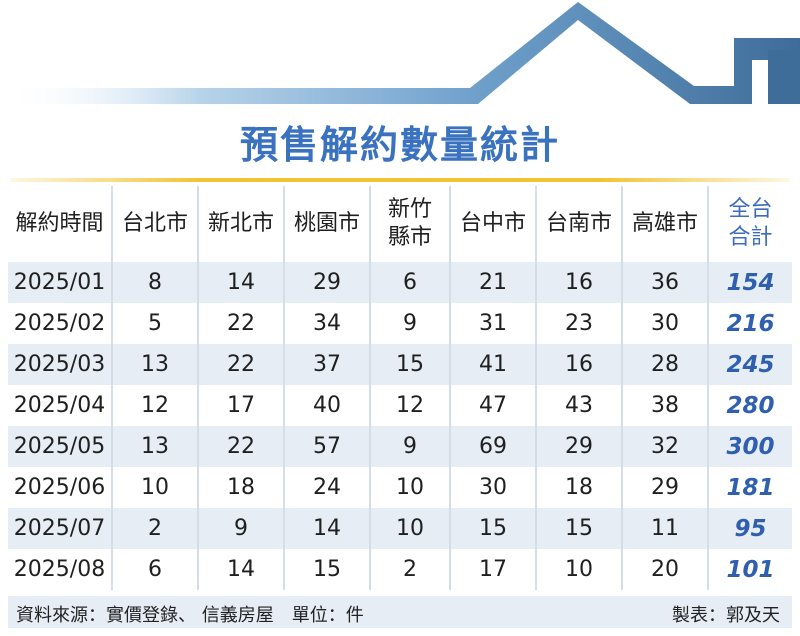 This screenshot has height=636, width=800. I want to click on count-cell: 11, so click(664, 528).